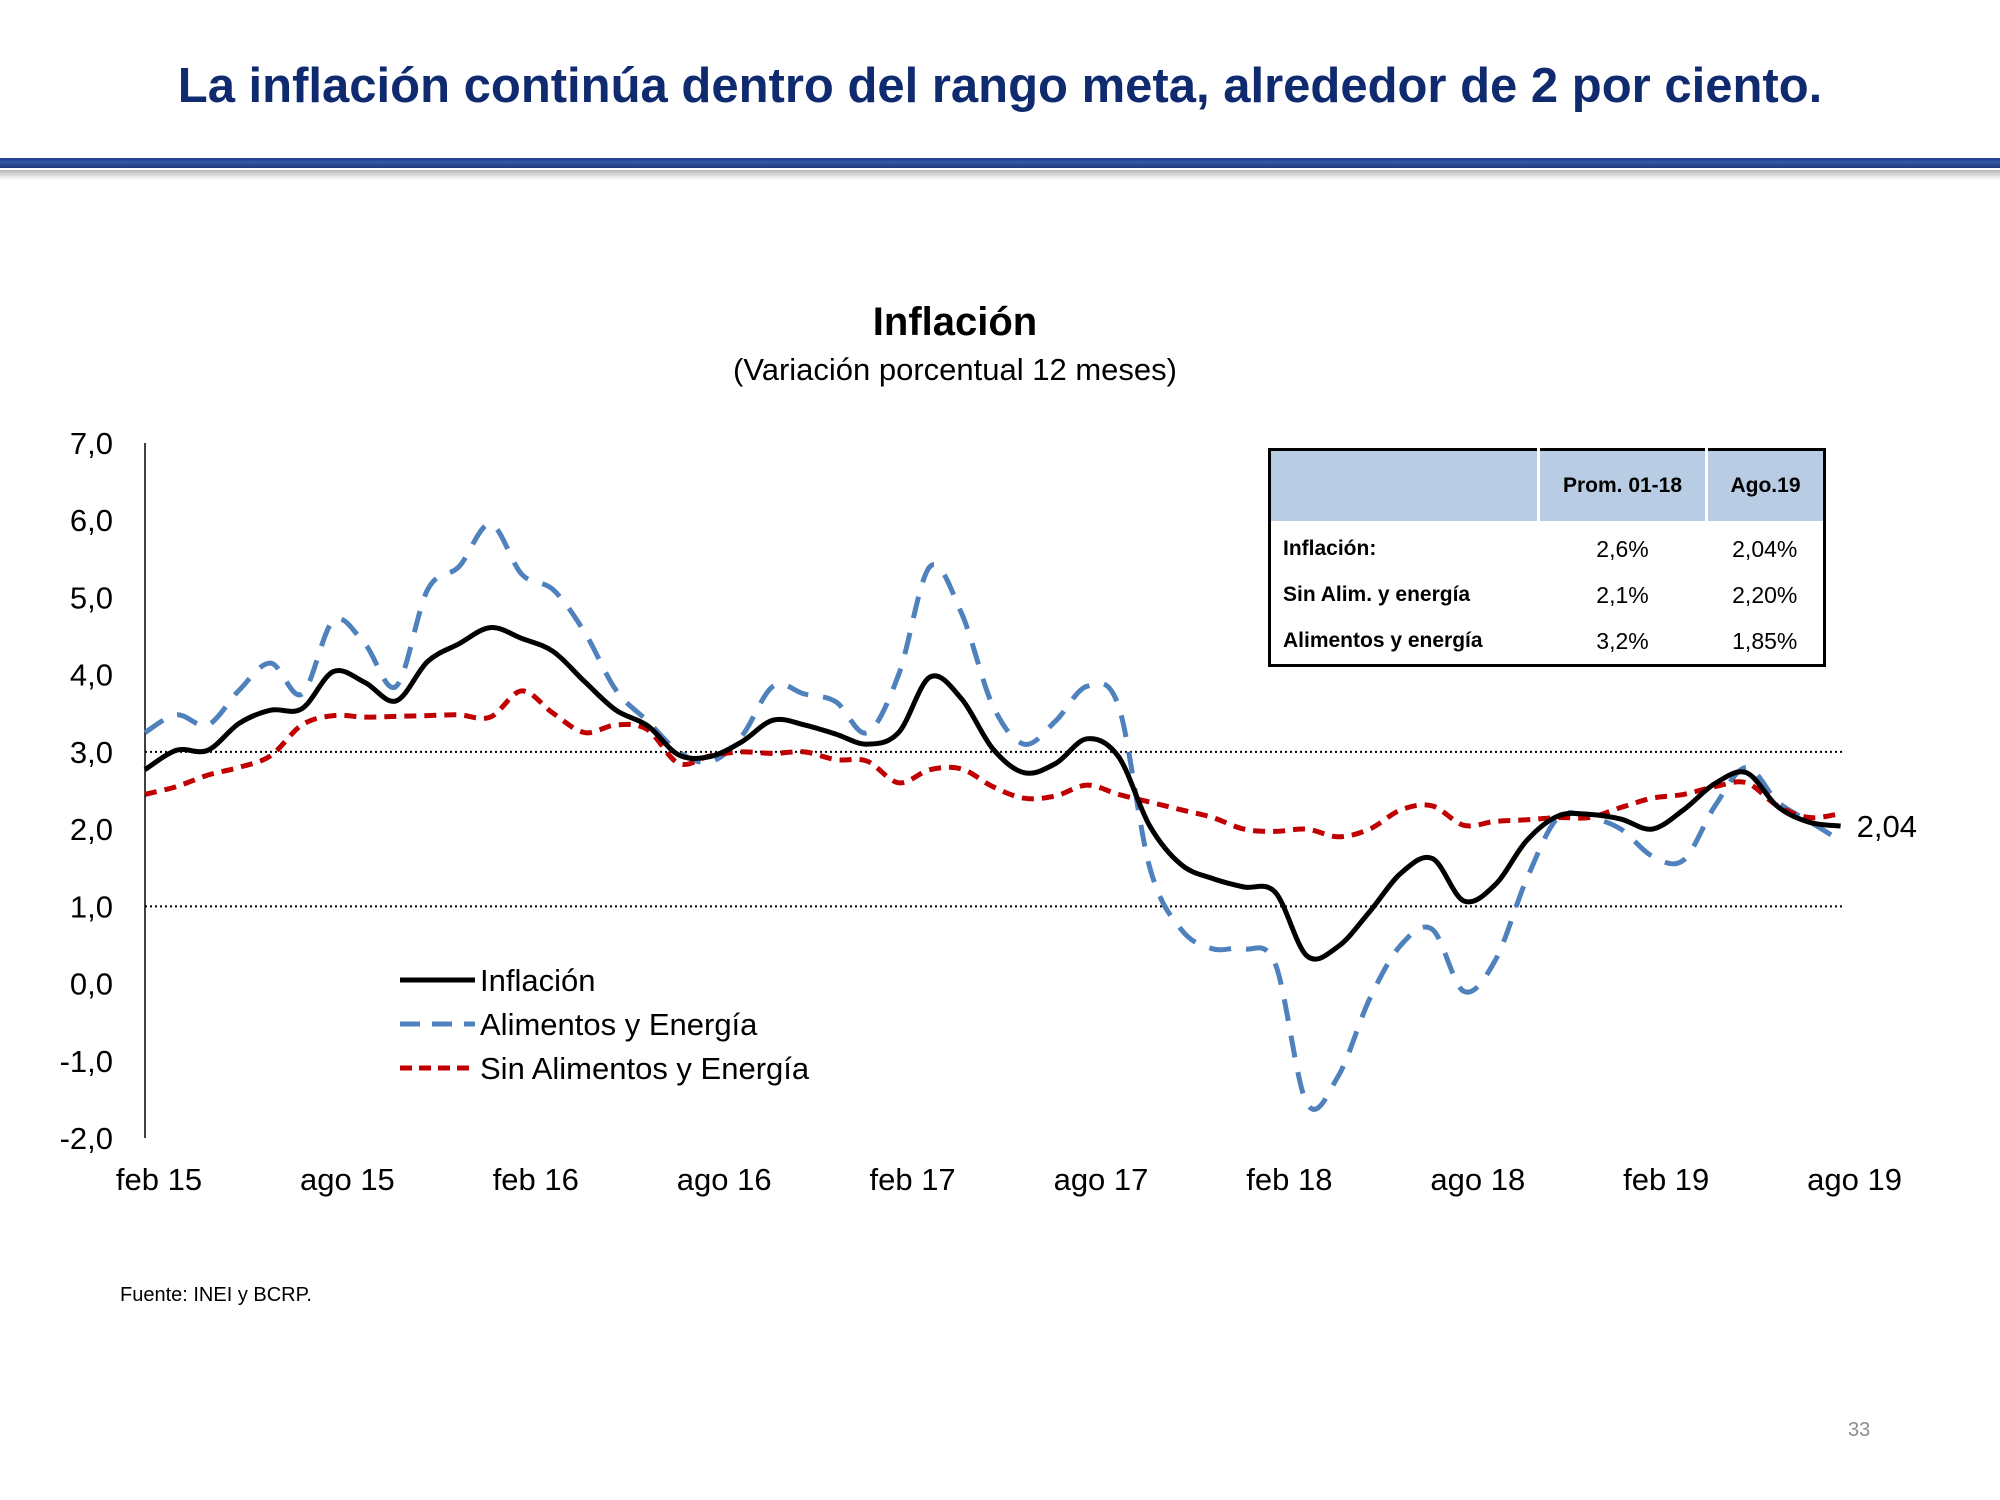 The width and height of the screenshot is (2000, 1500). Describe the element at coordinates (1666, 1179) in the screenshot. I see `x-tick-label: feb 19` at that location.